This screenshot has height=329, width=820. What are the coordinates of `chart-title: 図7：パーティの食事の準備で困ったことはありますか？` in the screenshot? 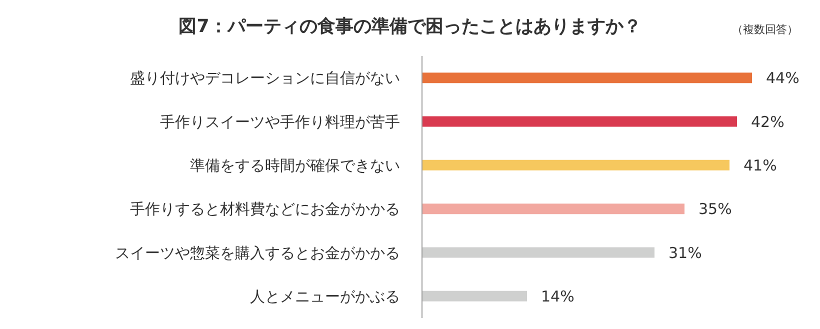 It's located at (410, 26).